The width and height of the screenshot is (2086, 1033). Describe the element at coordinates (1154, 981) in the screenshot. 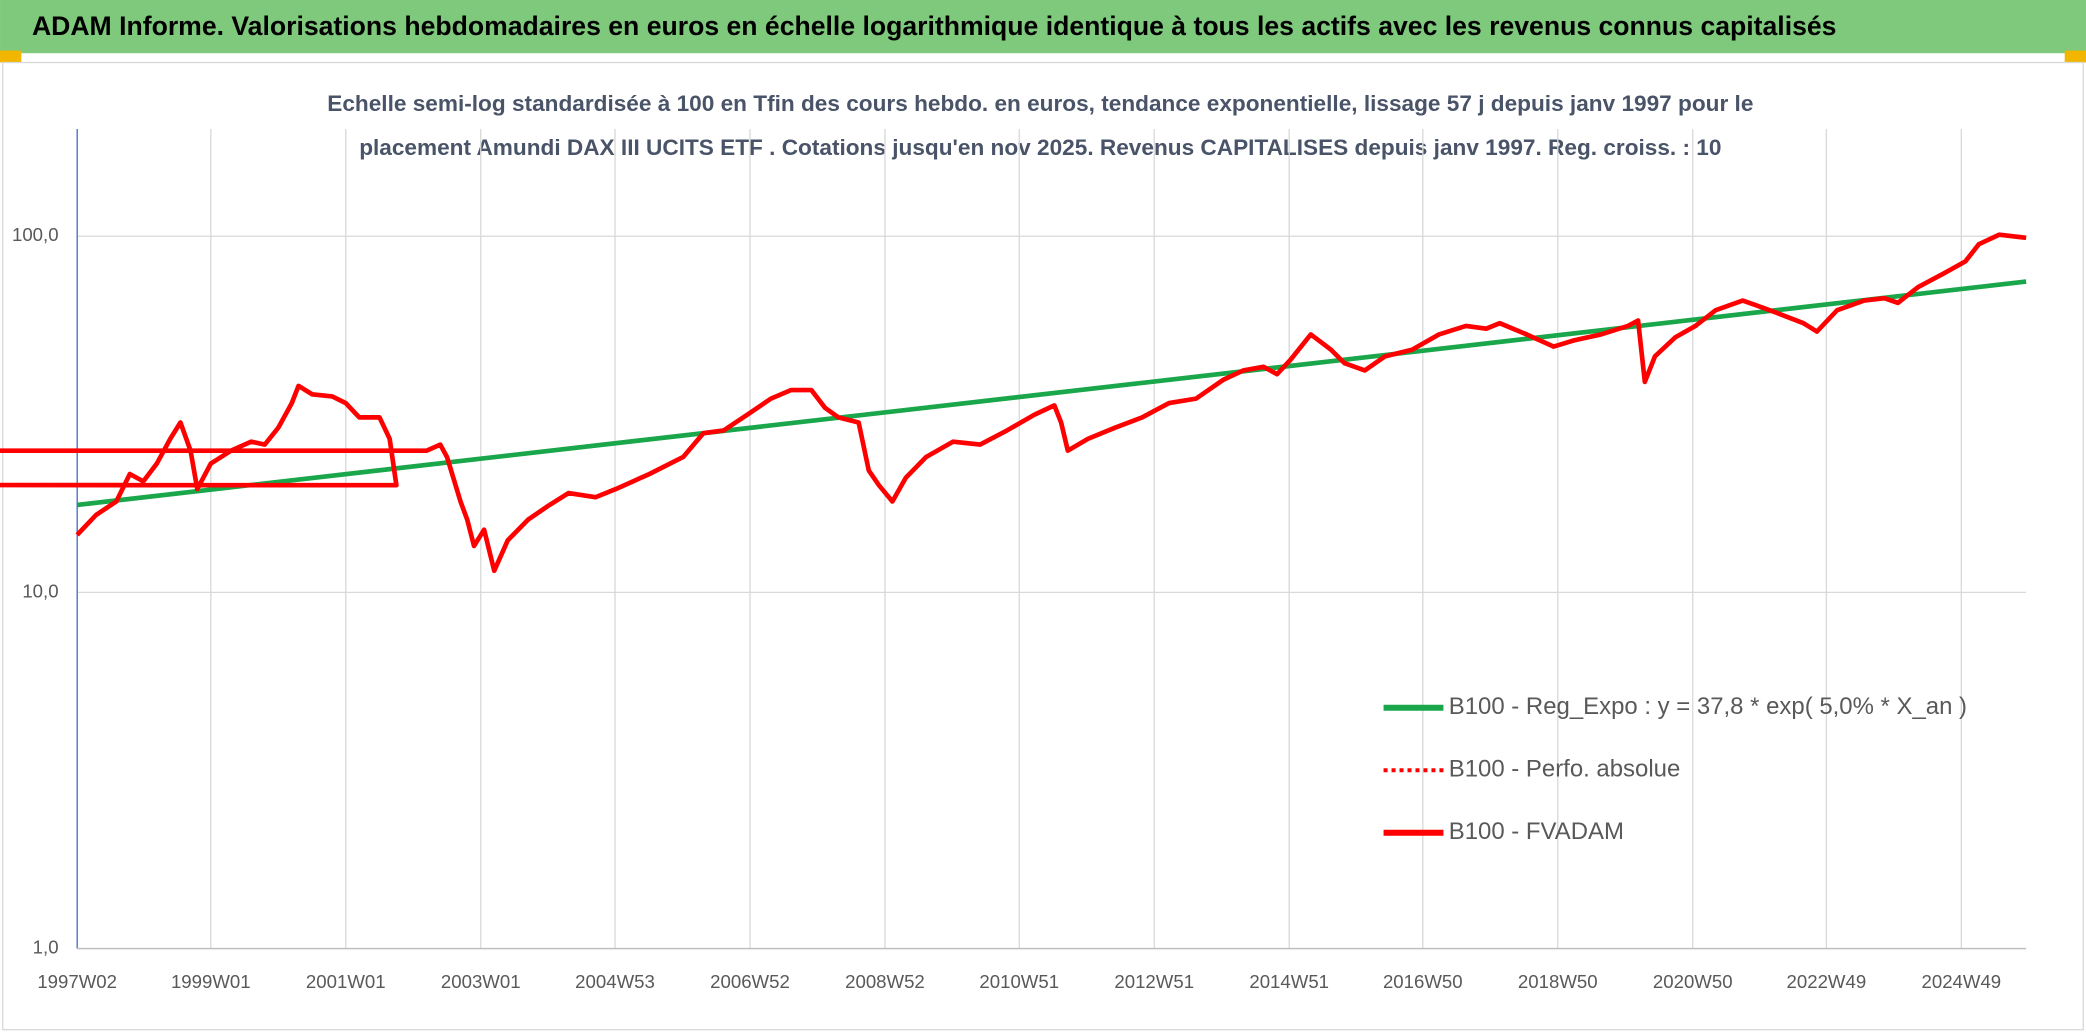

I see `x-tick-label: 2012W51` at that location.